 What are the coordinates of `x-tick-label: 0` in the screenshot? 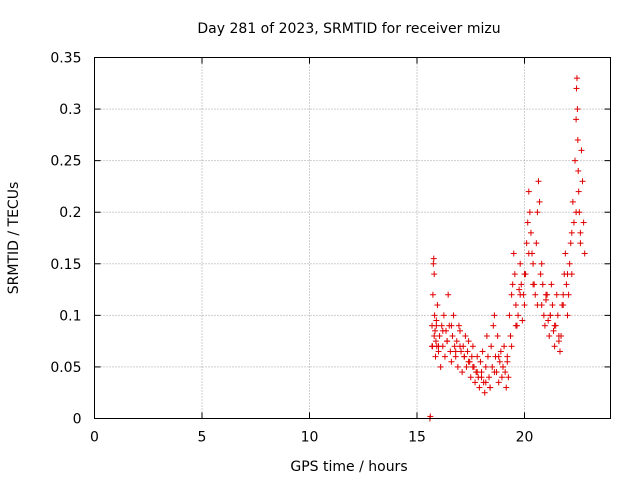 It's located at (94, 438).